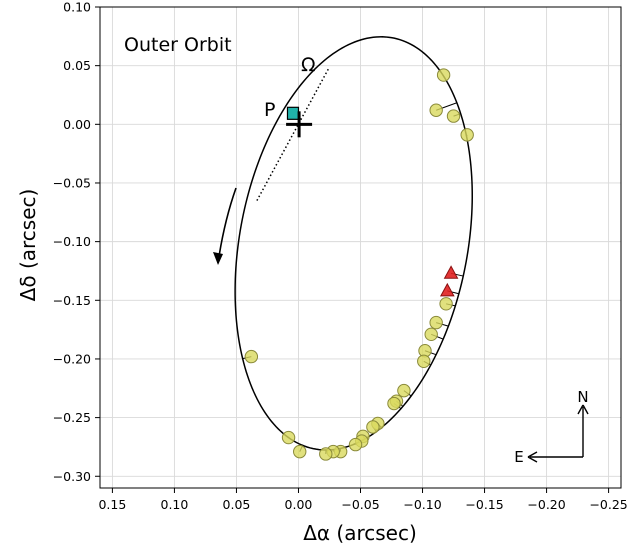  Describe the element at coordinates (72, 476) in the screenshot. I see `y-tick-label: −0.30` at that location.